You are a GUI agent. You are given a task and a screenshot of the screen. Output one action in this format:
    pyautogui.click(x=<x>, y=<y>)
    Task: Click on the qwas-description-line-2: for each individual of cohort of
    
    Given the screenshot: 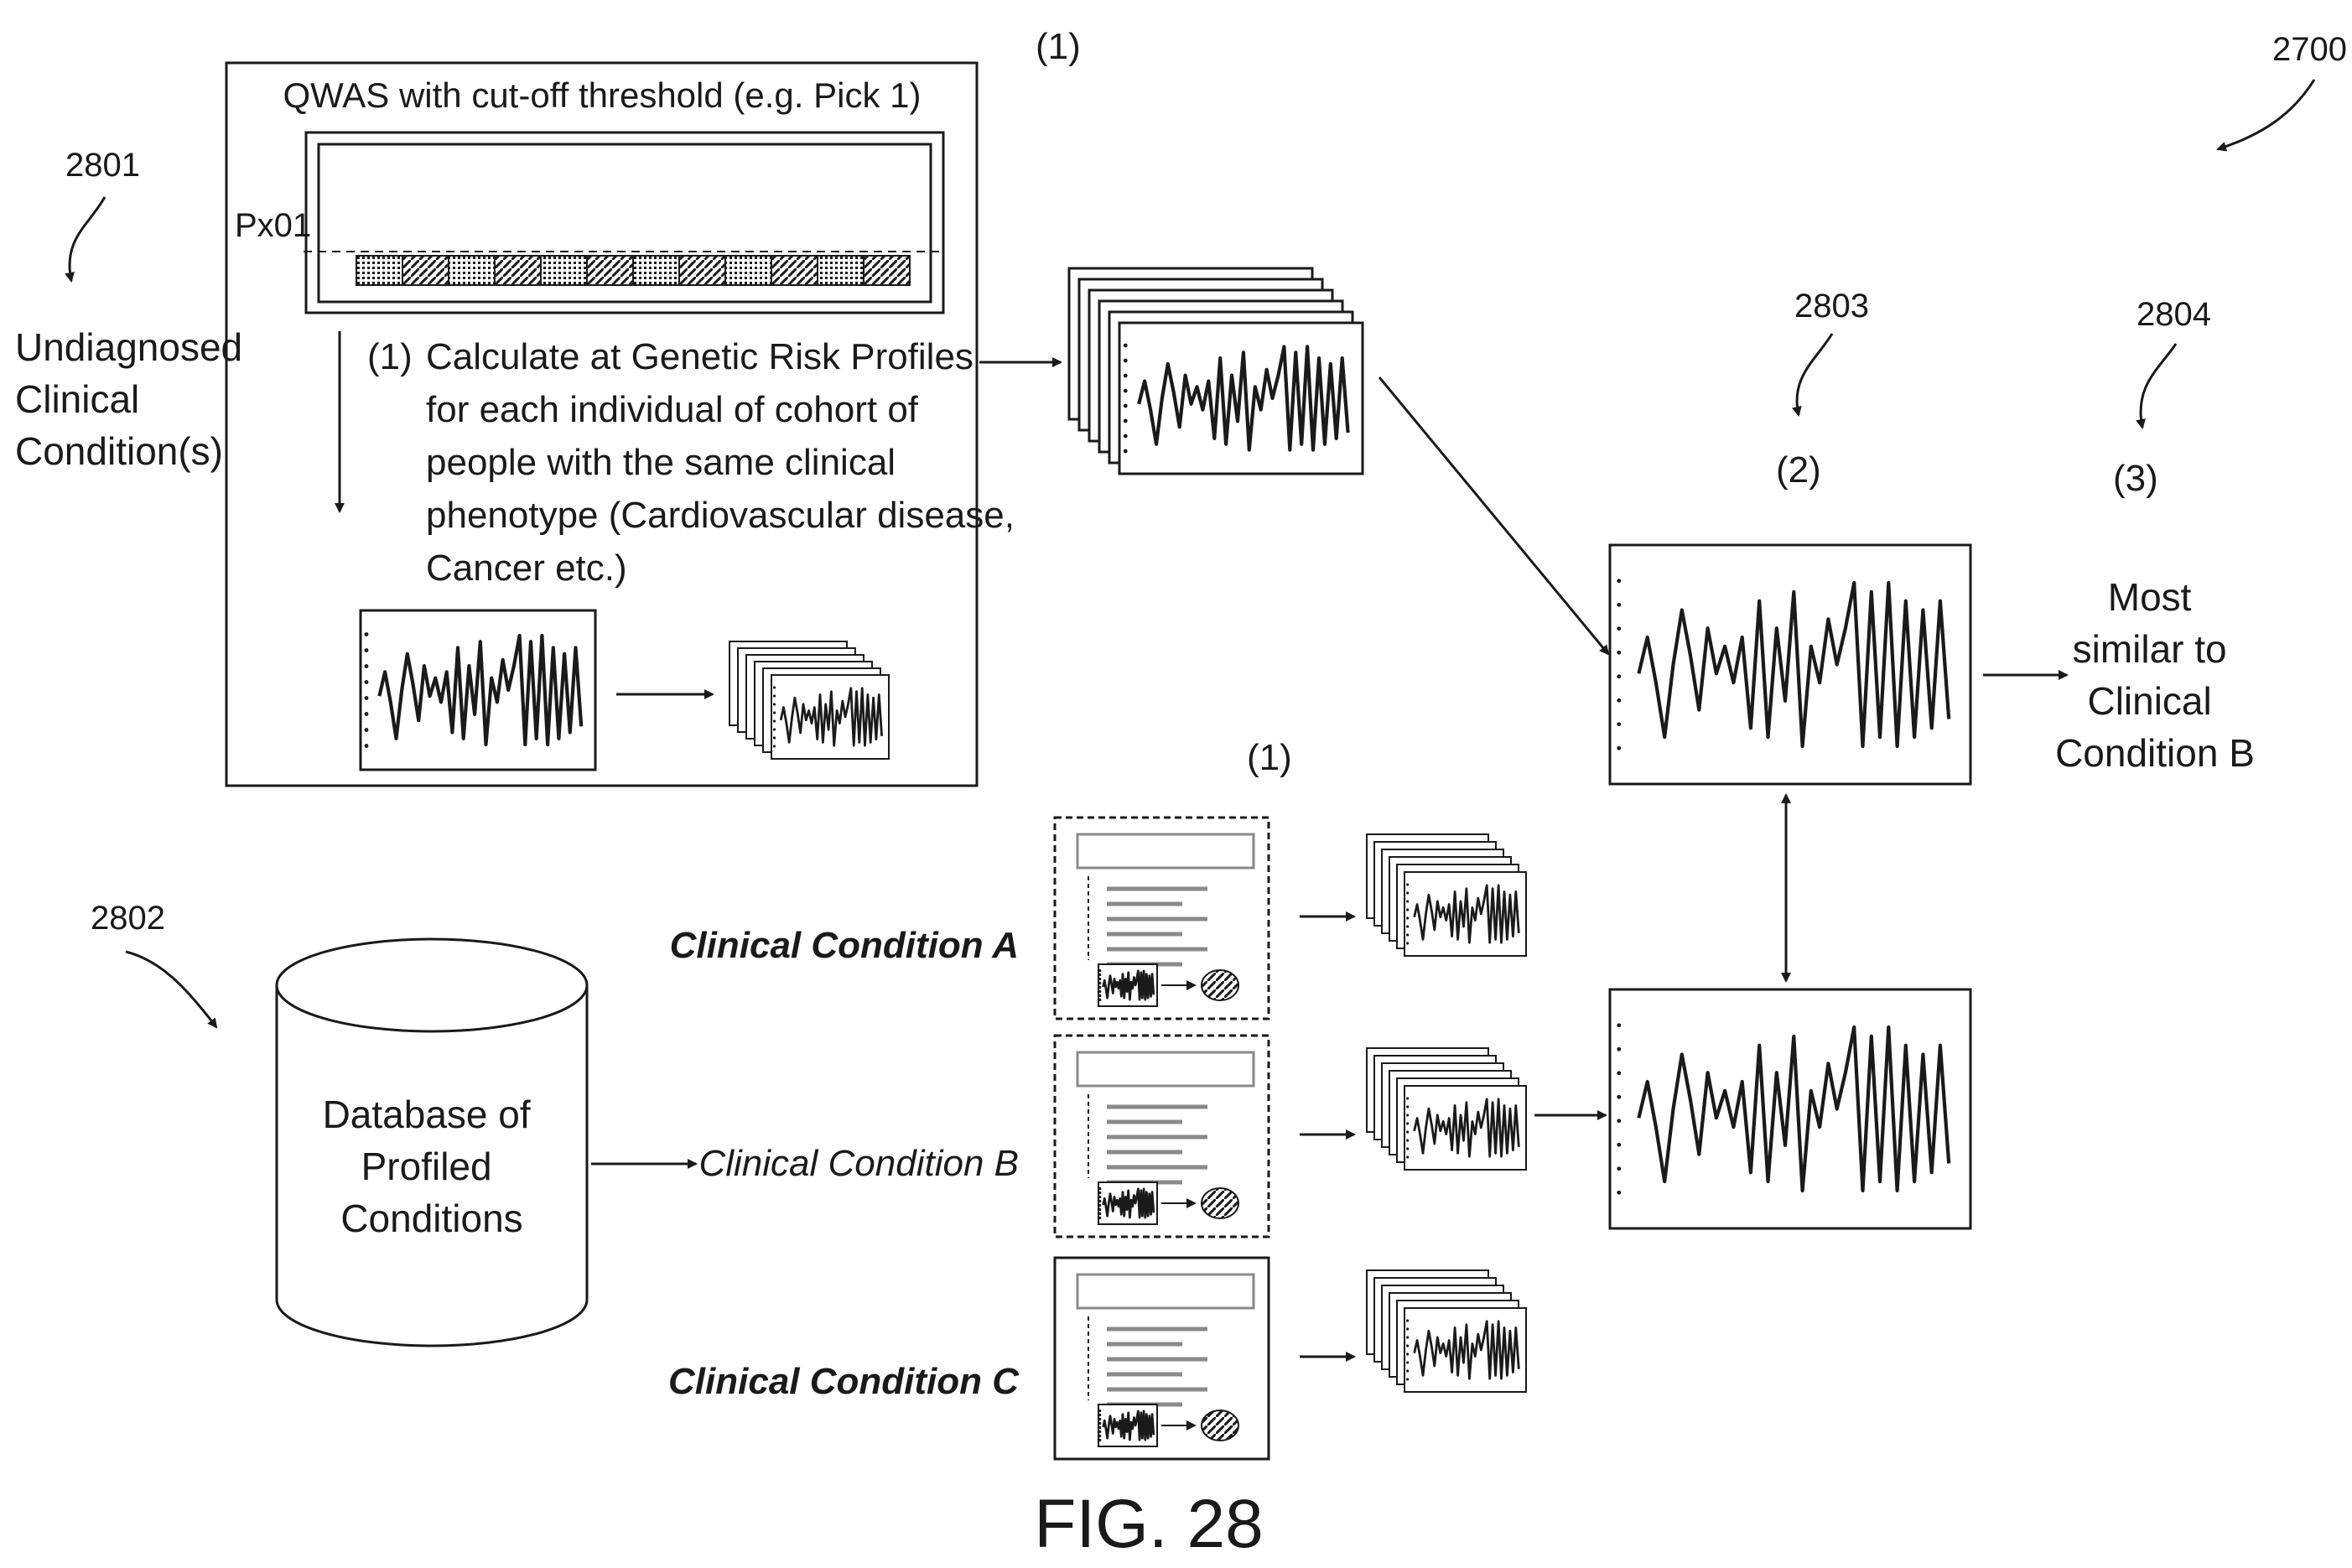 What is the action you would take?
    pyautogui.click(x=672, y=409)
    